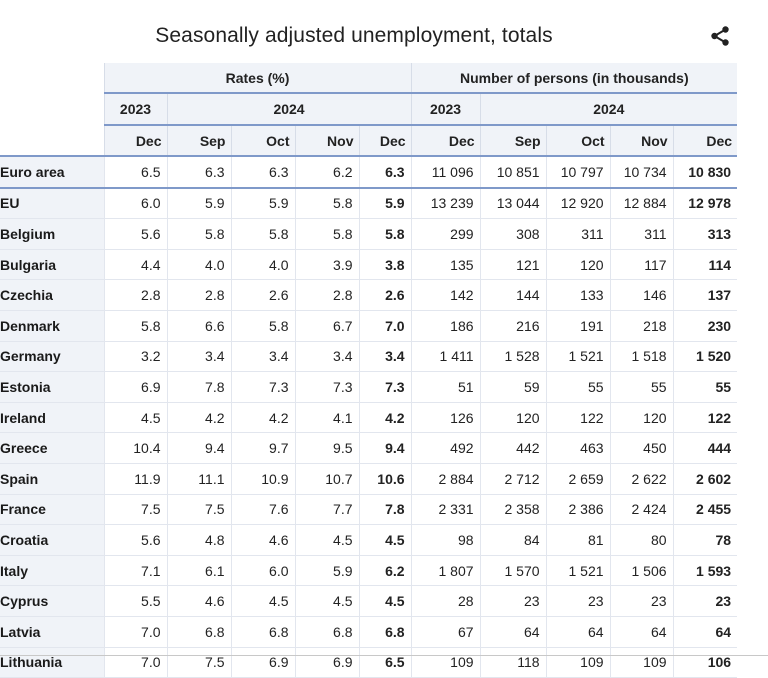  What do you see at coordinates (445, 326) in the screenshot?
I see `table-cell: 186` at bounding box center [445, 326].